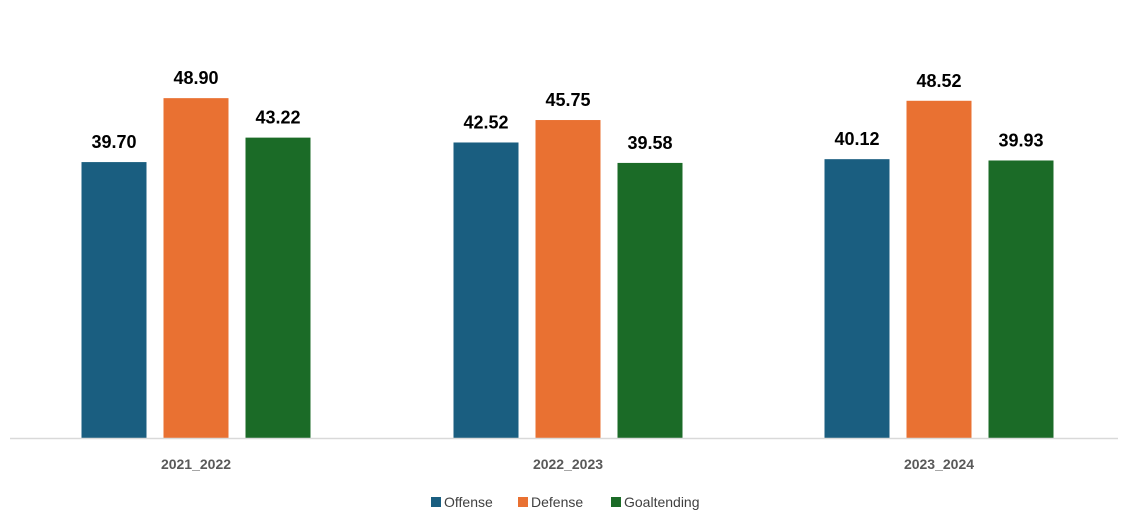 This screenshot has width=1121, height=522. Describe the element at coordinates (662, 502) in the screenshot. I see `legend-label-goaltending: Goaltending` at that location.